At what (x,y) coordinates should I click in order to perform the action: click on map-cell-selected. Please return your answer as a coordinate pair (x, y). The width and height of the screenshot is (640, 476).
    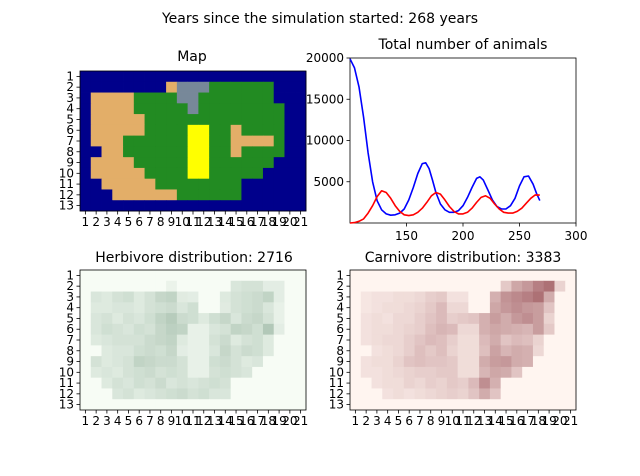
    Looking at the image, I should click on (204, 152).